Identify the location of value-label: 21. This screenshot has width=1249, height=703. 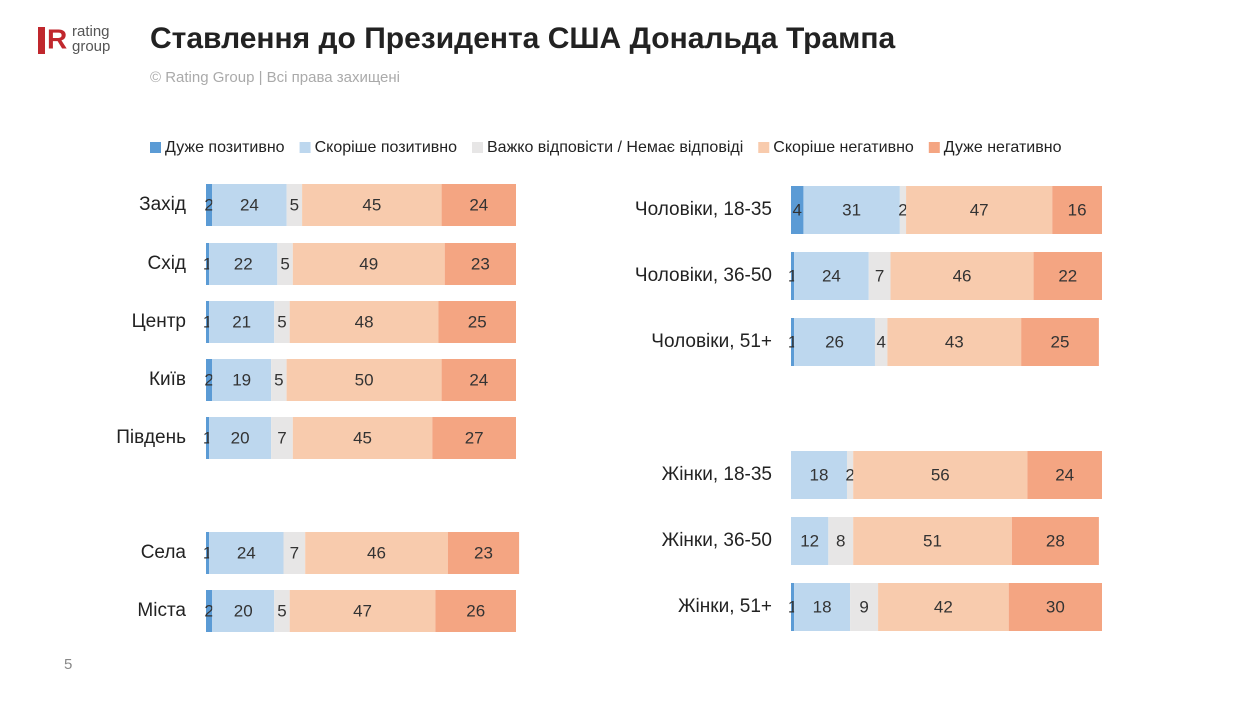
(241, 321).